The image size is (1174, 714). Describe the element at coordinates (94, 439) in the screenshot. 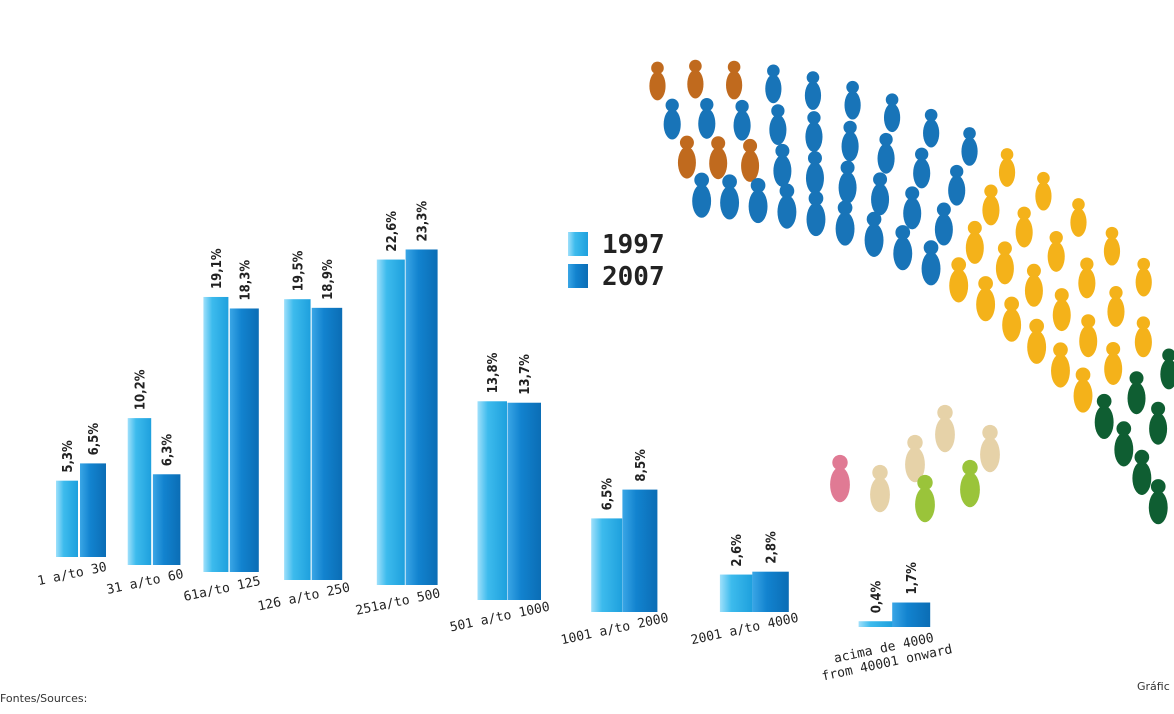

I see `value-label: 6,5%` at that location.